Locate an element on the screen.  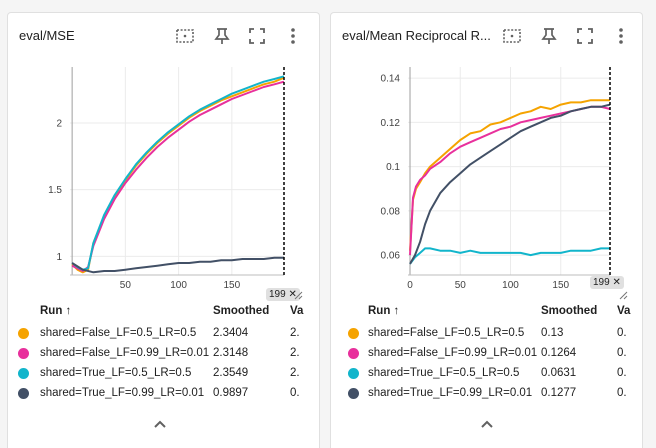
table-row: shared=True_LF=0.99_LR=0.01 0.1277 0. is located at coordinates (487, 394).